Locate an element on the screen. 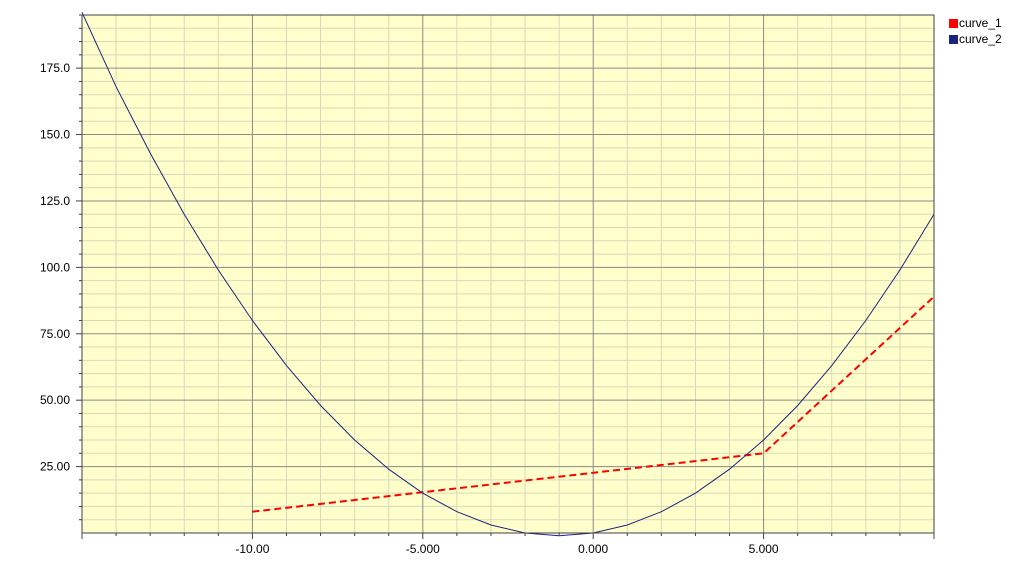 Image resolution: width=1024 pixels, height=577 pixels. x-tick-label: -5.000 is located at coordinates (423, 549).